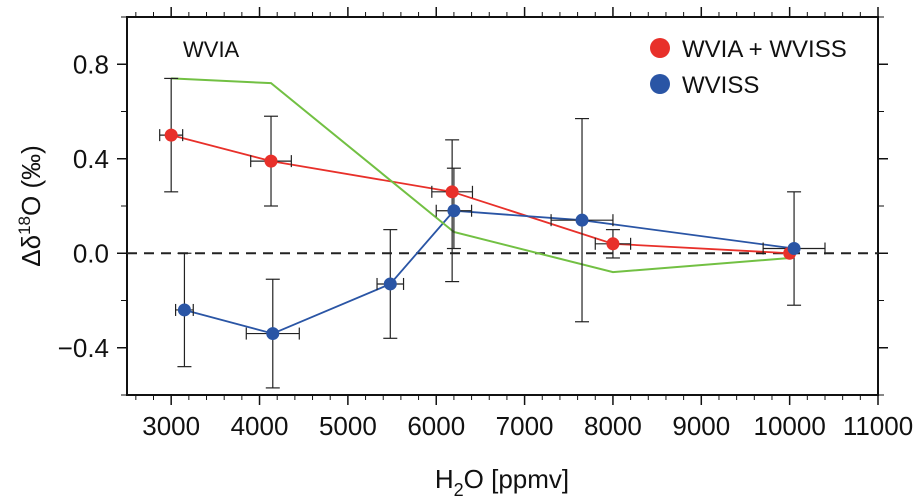  I want to click on x-tick-label: 3000, so click(171, 426).